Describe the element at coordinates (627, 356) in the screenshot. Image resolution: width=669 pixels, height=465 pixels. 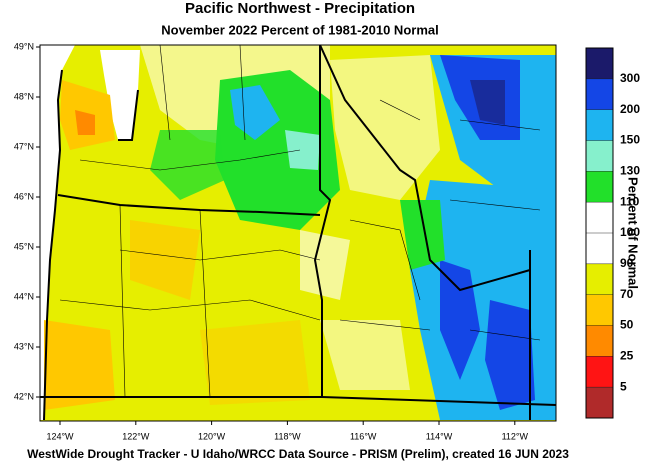
I see `legend-label: 25` at that location.